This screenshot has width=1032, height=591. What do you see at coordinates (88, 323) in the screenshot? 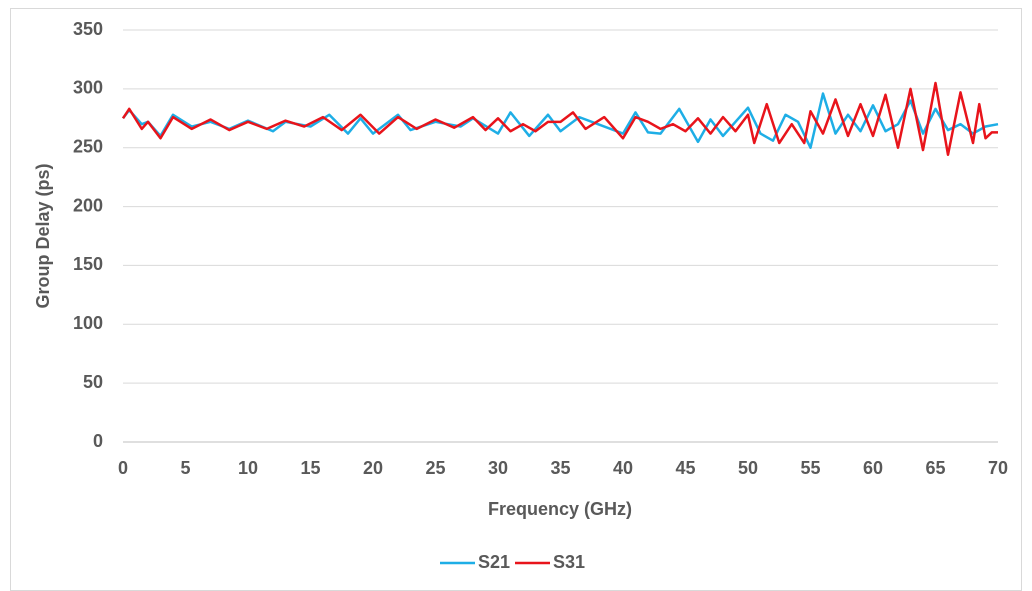
I see `y-tick-label: 100` at bounding box center [88, 323].